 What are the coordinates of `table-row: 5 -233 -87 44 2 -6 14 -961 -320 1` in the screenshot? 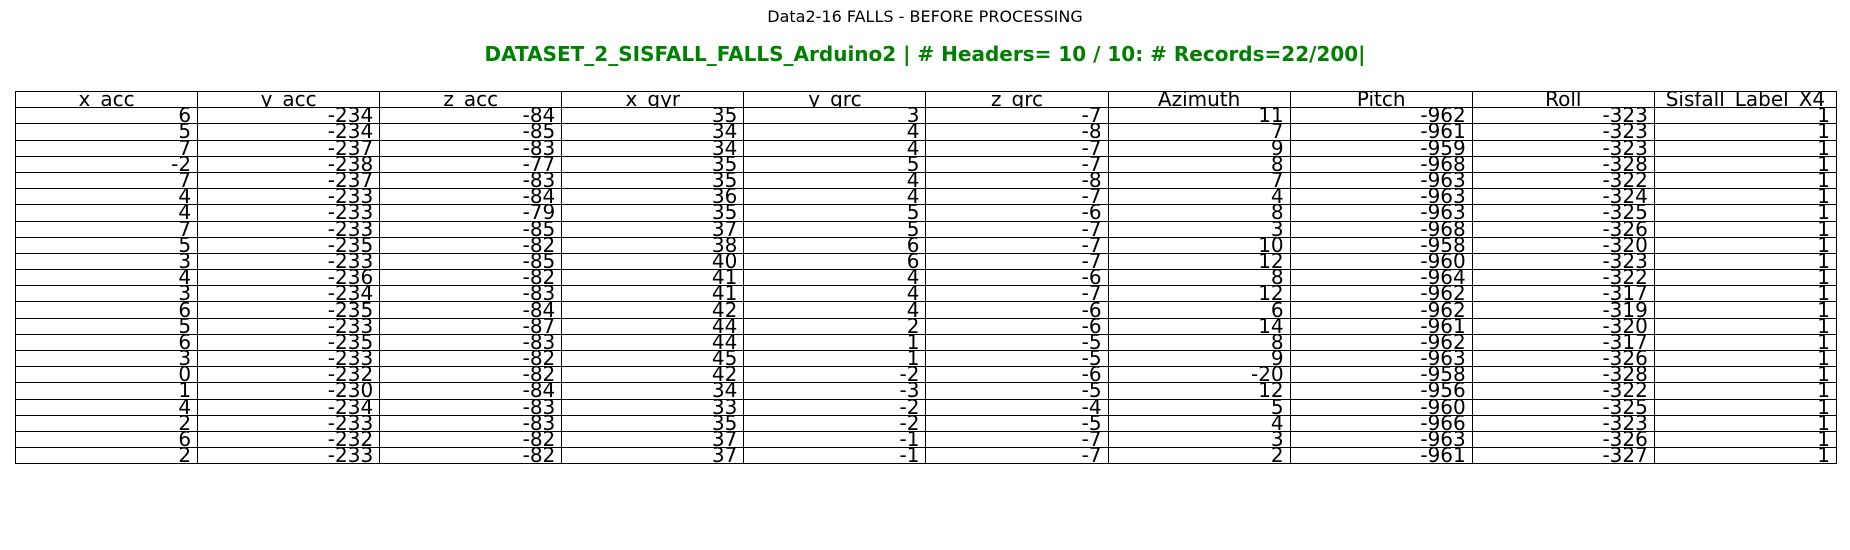 It's located at (926, 326).